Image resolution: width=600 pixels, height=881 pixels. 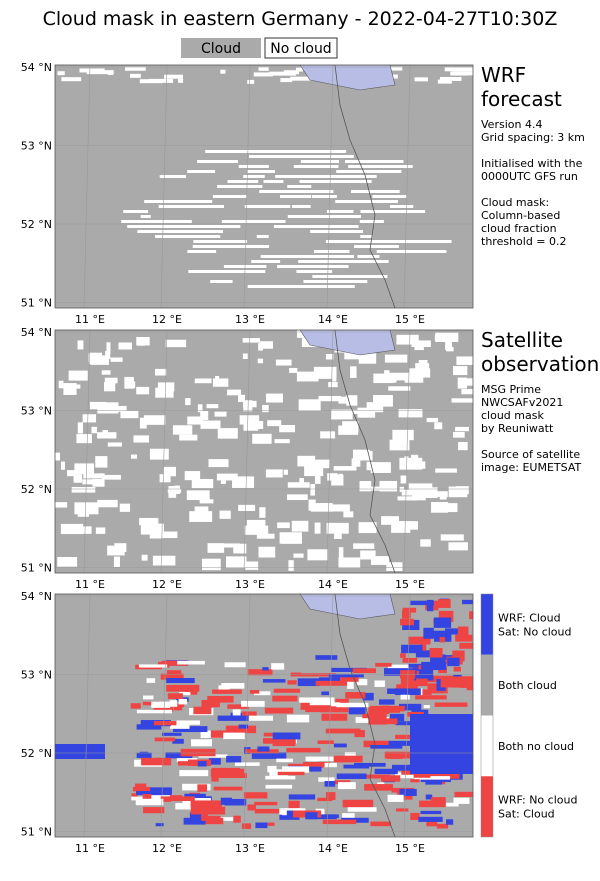 What do you see at coordinates (526, 814) in the screenshot?
I see `colorbar-label: Sat: Cloud` at bounding box center [526, 814].